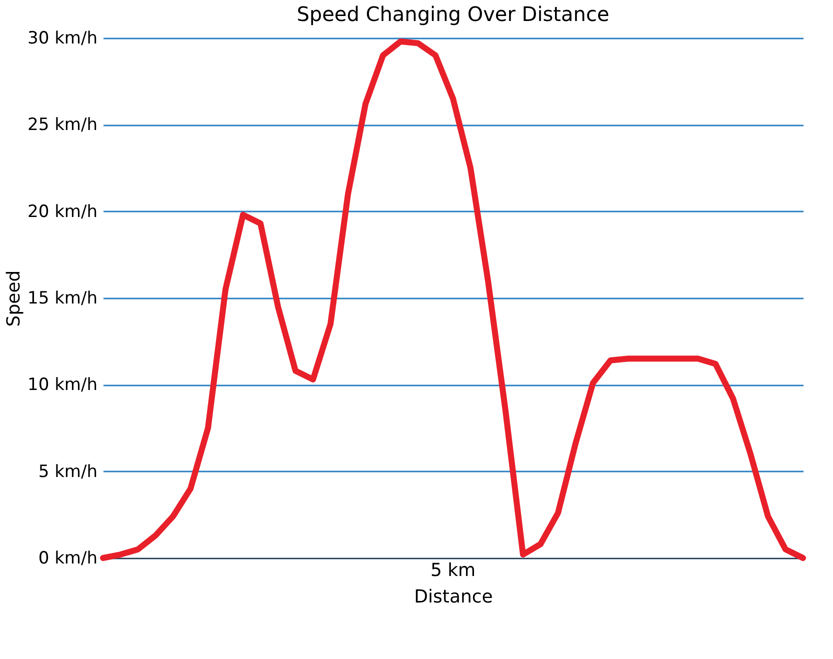  Describe the element at coordinates (63, 385) in the screenshot. I see `y-tick-label: 10 km/h` at that location.